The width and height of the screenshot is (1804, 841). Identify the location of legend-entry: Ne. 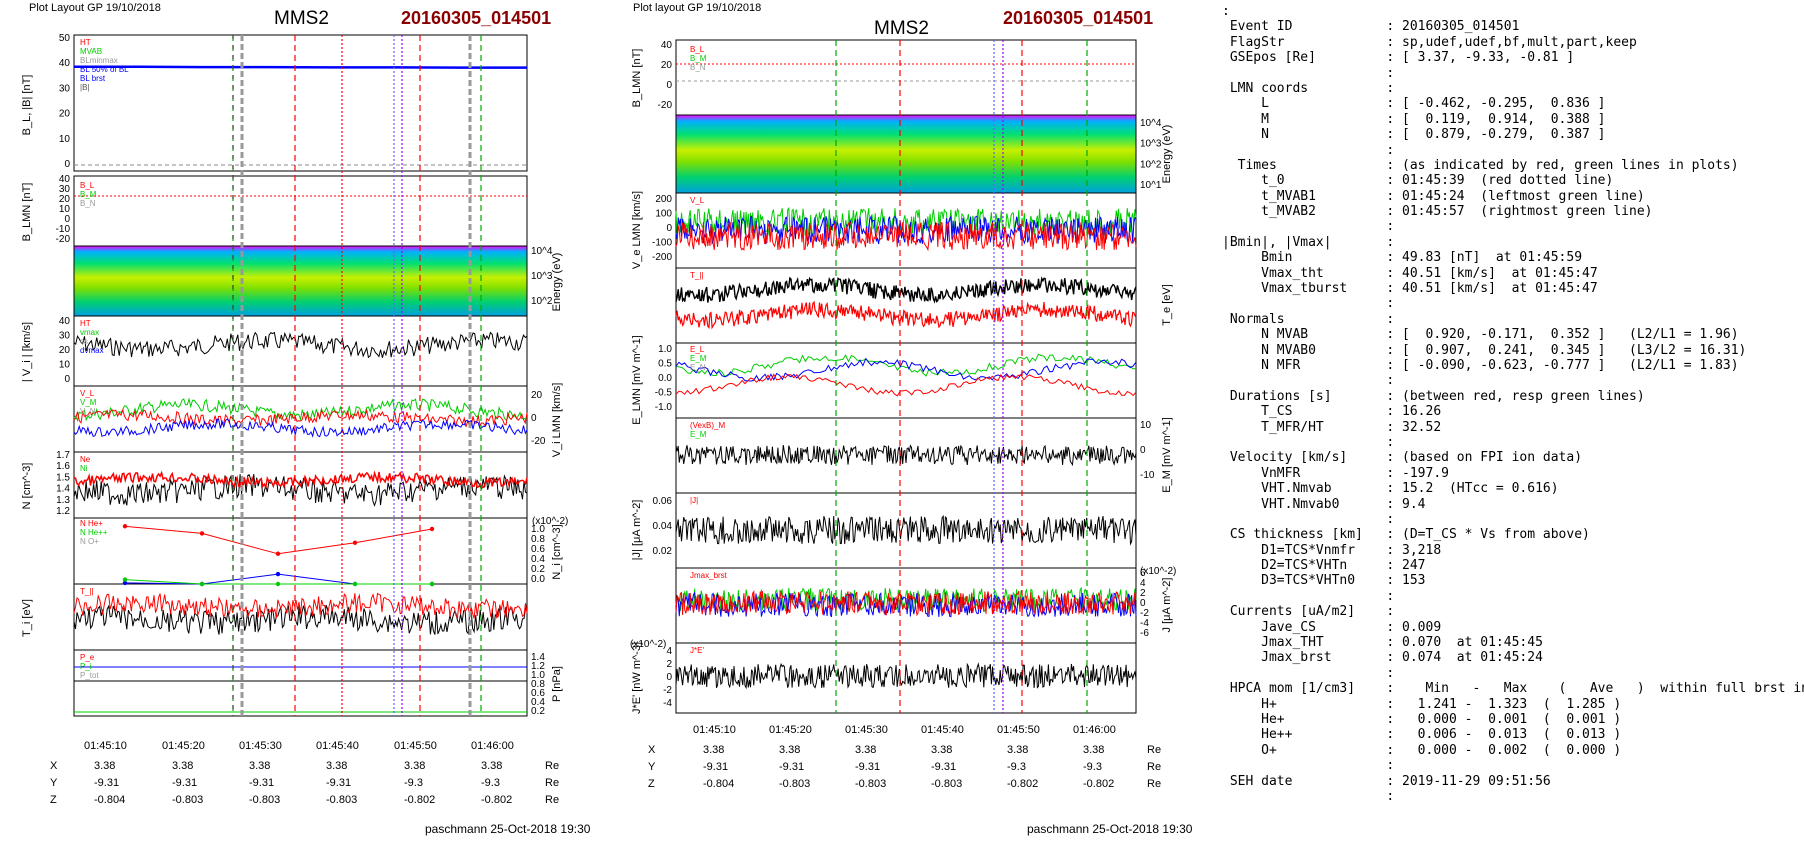
(85, 459).